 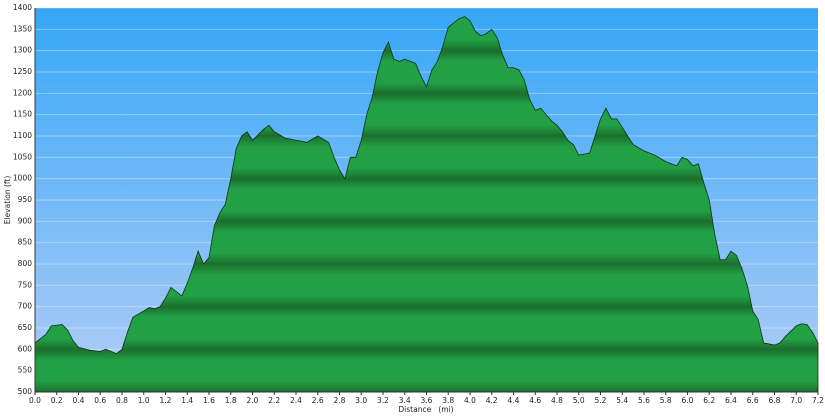 I want to click on y-tick-label: 1150, so click(x=22, y=114).